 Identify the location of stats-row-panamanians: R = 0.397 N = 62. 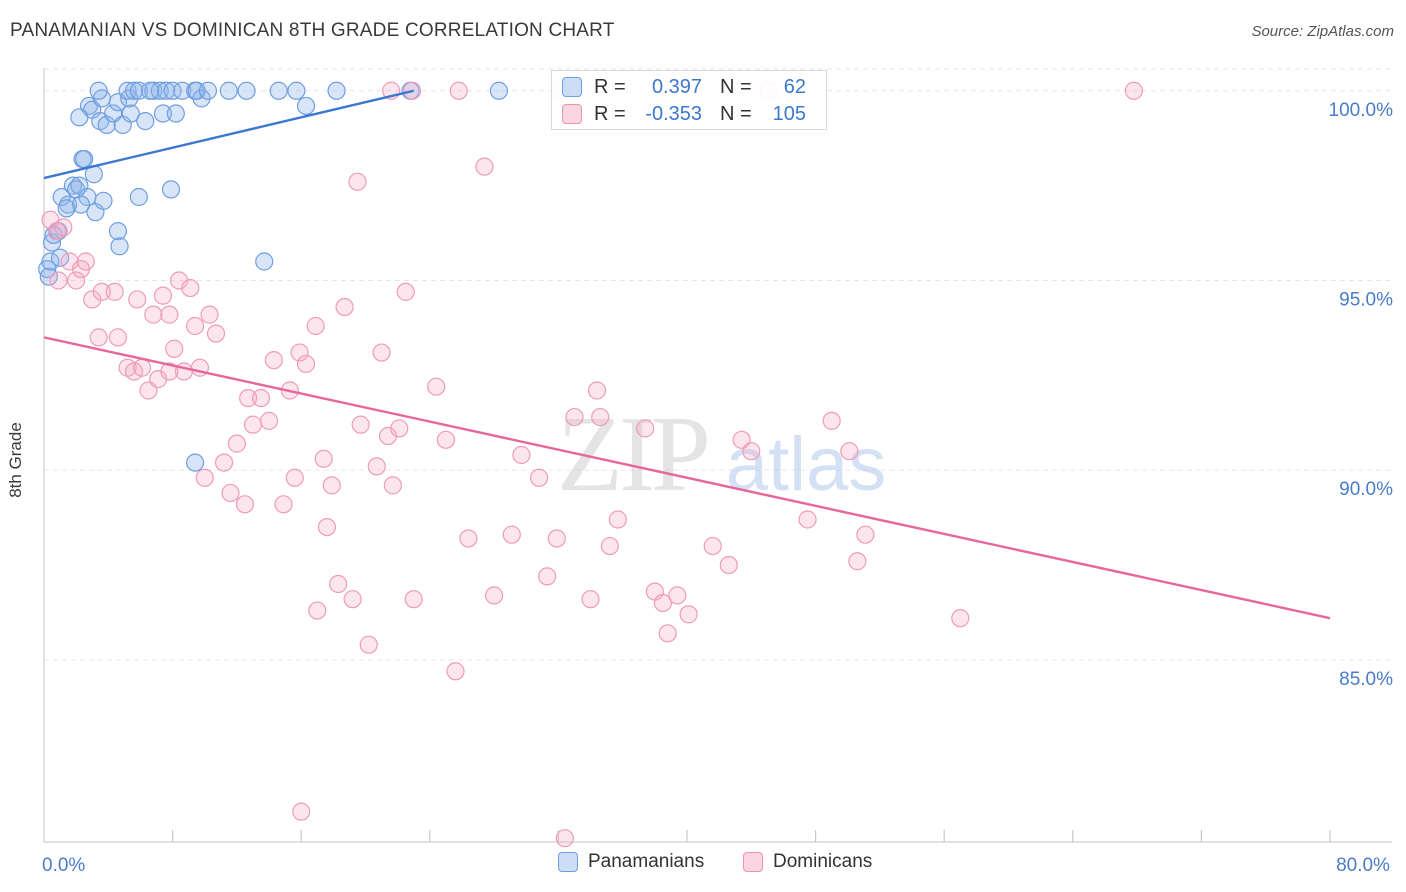
(684, 87).